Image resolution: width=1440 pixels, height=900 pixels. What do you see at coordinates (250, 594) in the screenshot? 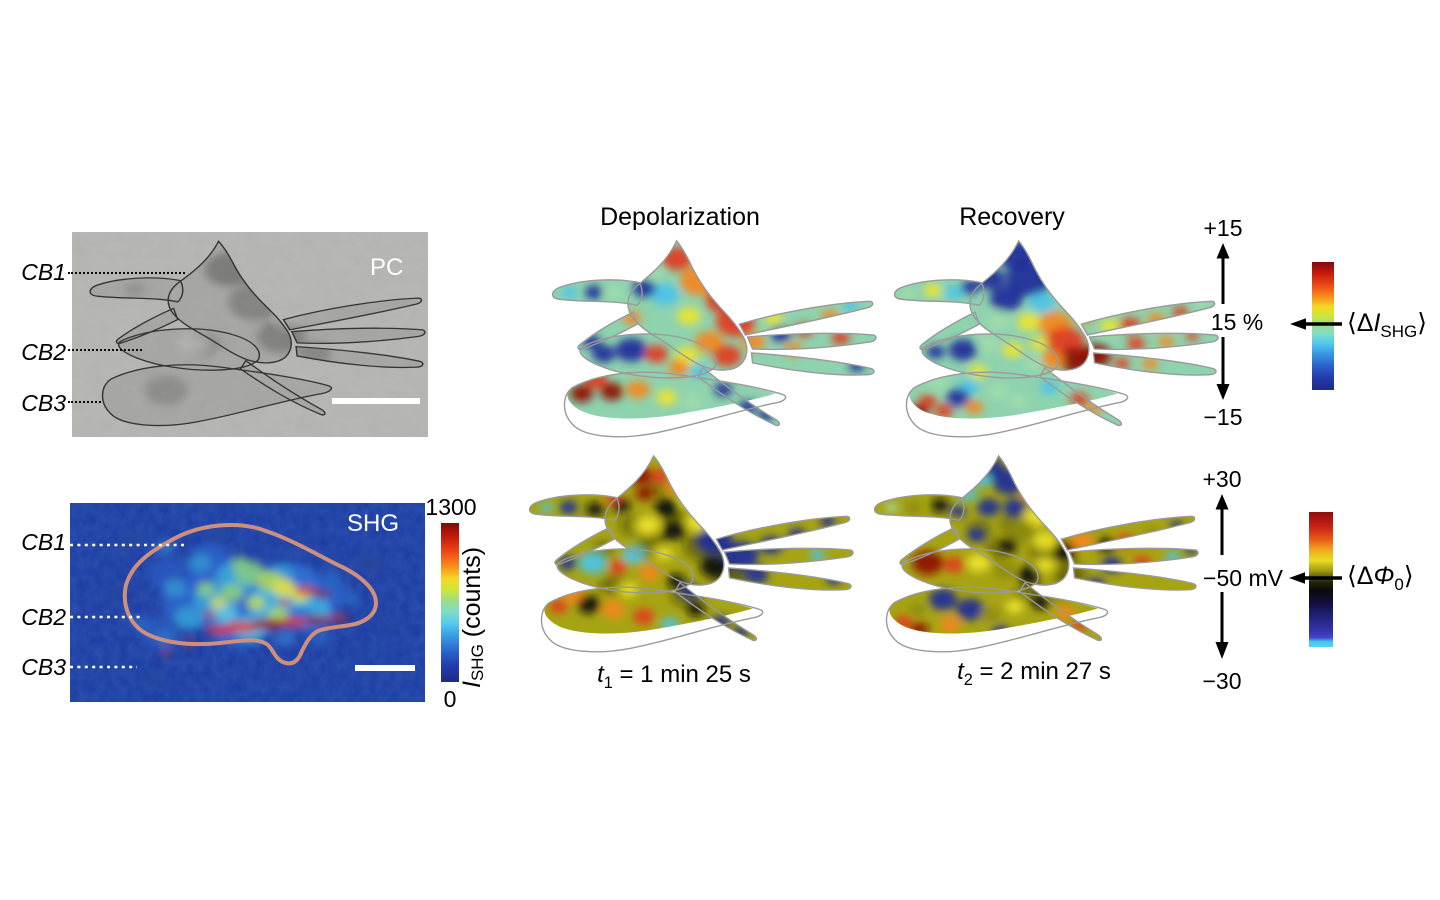
I see `shg-cell-outline` at bounding box center [250, 594].